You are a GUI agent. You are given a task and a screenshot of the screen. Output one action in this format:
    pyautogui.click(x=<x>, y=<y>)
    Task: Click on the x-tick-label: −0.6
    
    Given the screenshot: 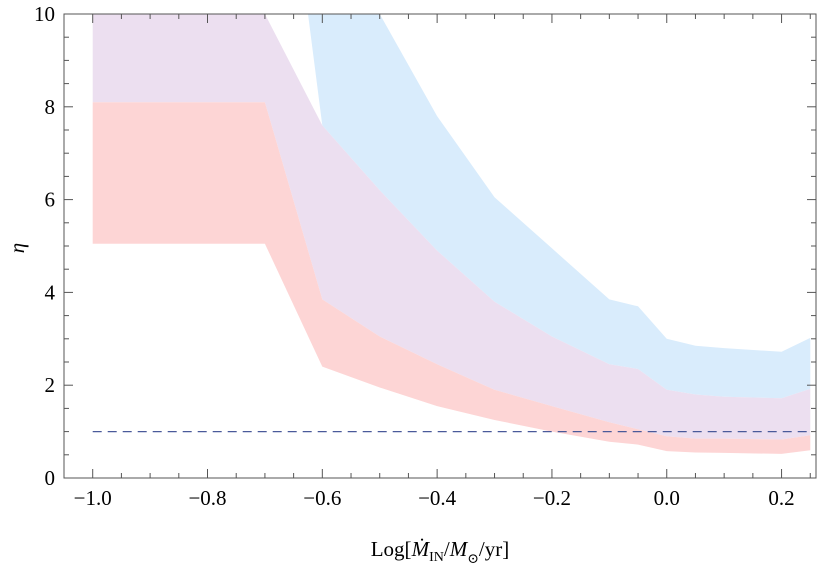 What is the action you would take?
    pyautogui.click(x=322, y=498)
    